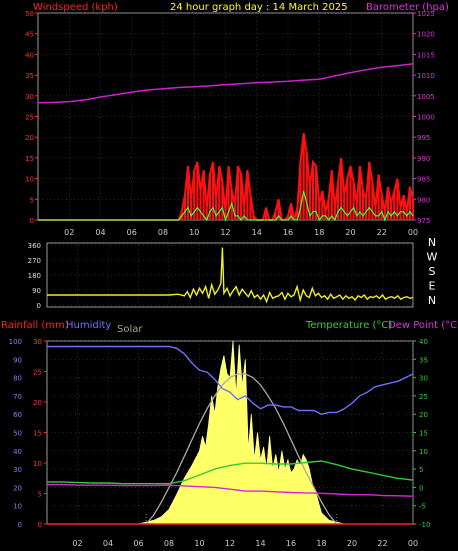 The height and width of the screenshot is (551, 458). Describe the element at coordinates (424, 525) in the screenshot. I see `temperature-tick-label: -10` at that location.